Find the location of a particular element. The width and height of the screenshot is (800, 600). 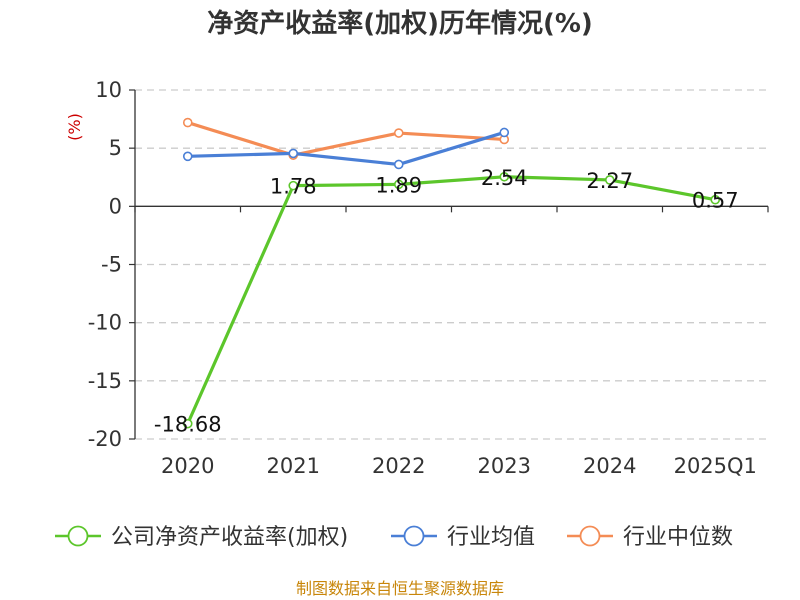

x-tick-label: 2022 is located at coordinates (398, 466).